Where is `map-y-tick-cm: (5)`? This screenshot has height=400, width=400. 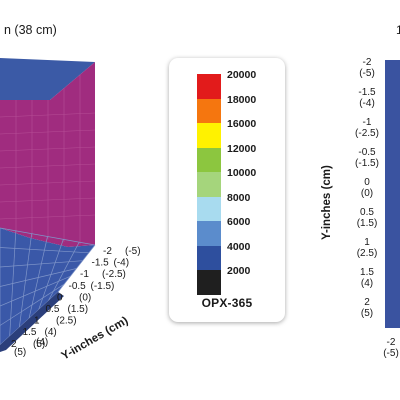
map-y-tick-cm: (5) is located at coordinates (367, 313).